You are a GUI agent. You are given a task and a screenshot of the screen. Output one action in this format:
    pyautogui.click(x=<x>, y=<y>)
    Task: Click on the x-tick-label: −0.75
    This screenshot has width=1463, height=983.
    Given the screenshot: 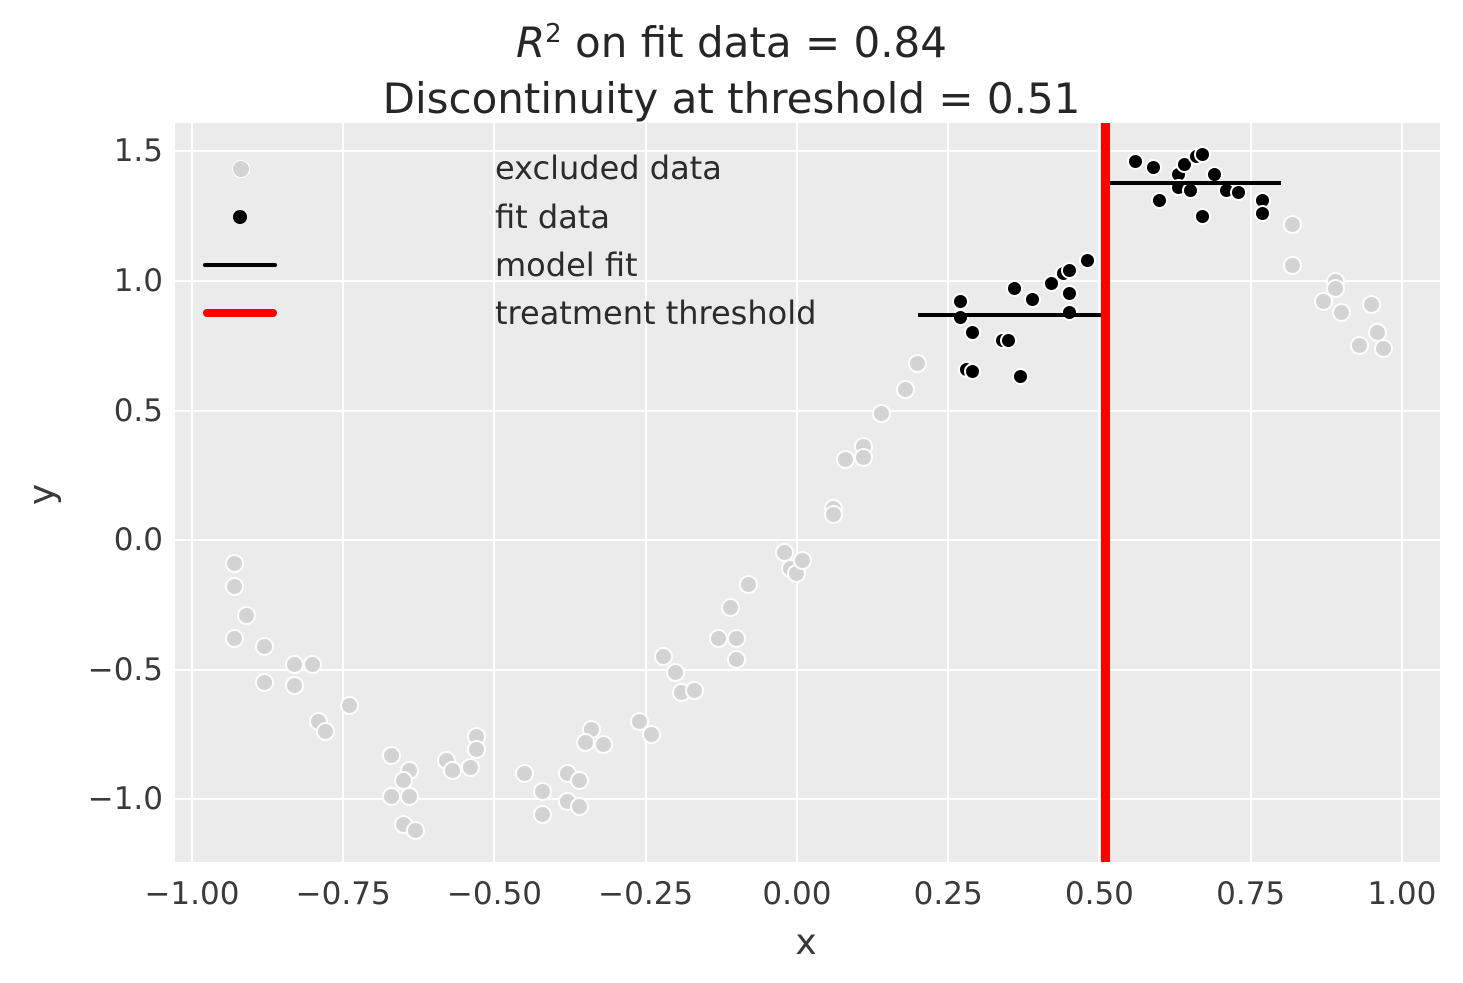 What is the action you would take?
    pyautogui.click(x=343, y=894)
    